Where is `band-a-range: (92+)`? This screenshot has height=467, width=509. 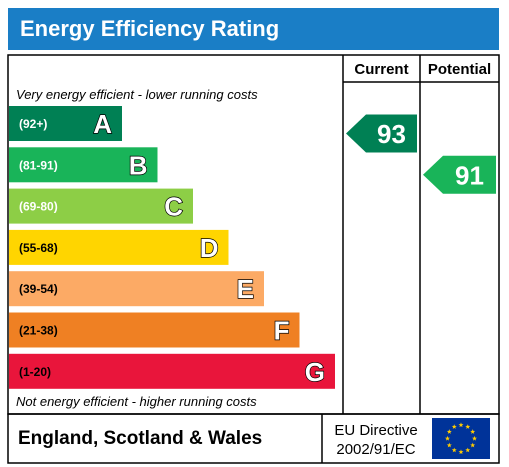
band-a-range: (92+) is located at coordinates (33, 124).